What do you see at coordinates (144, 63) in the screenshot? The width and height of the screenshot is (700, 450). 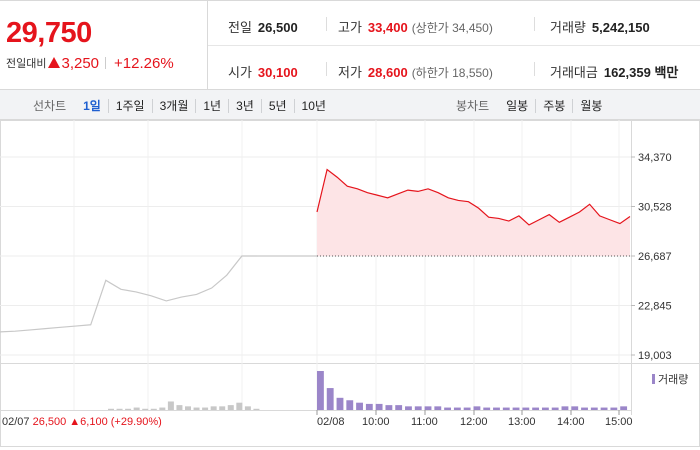 I see `change-percent: +12.26%` at bounding box center [144, 63].